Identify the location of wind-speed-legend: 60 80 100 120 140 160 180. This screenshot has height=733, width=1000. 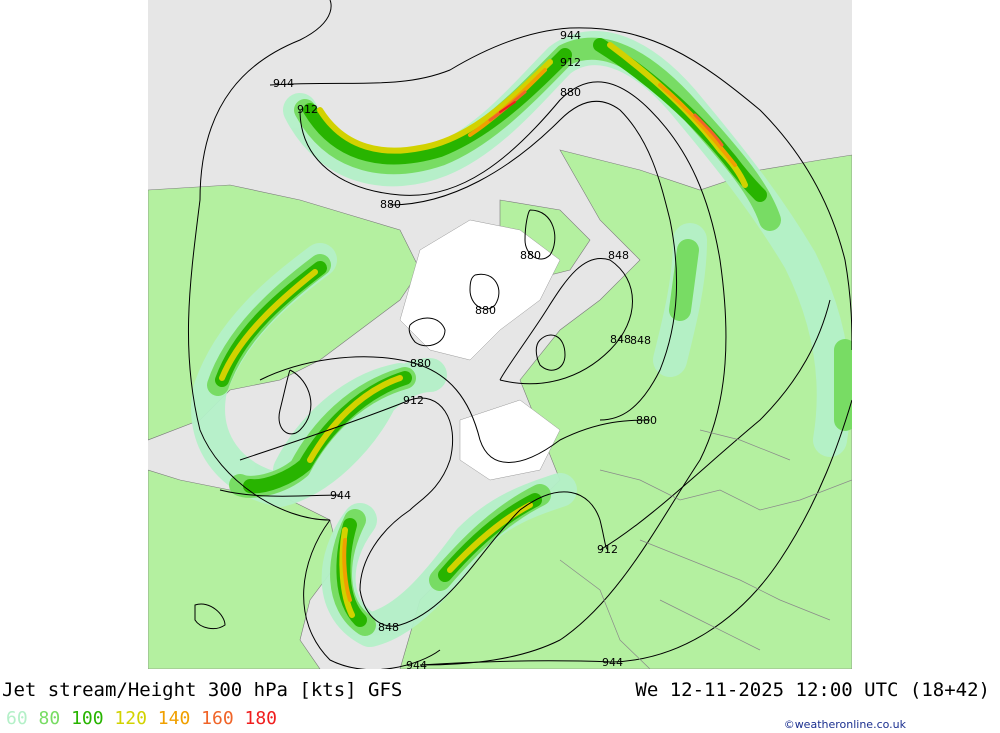
(141, 718).